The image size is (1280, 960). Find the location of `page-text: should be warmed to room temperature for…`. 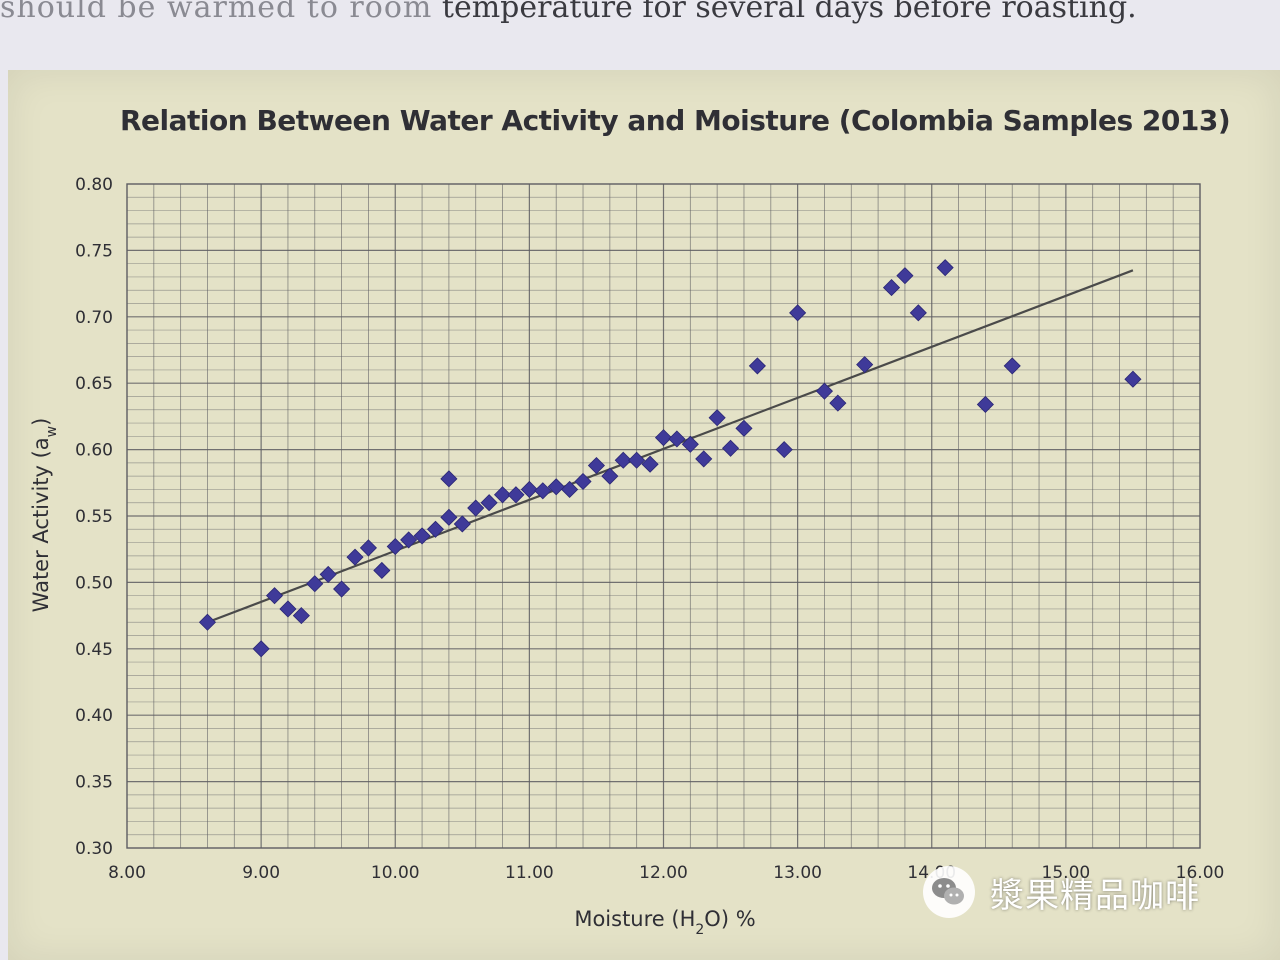

page-text: should be warmed to room temperature for… is located at coordinates (640, 20).